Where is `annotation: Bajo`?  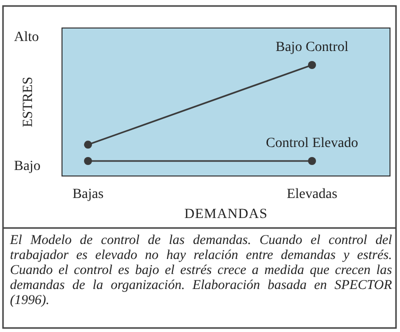 annotation: Bajo is located at coordinates (27, 166).